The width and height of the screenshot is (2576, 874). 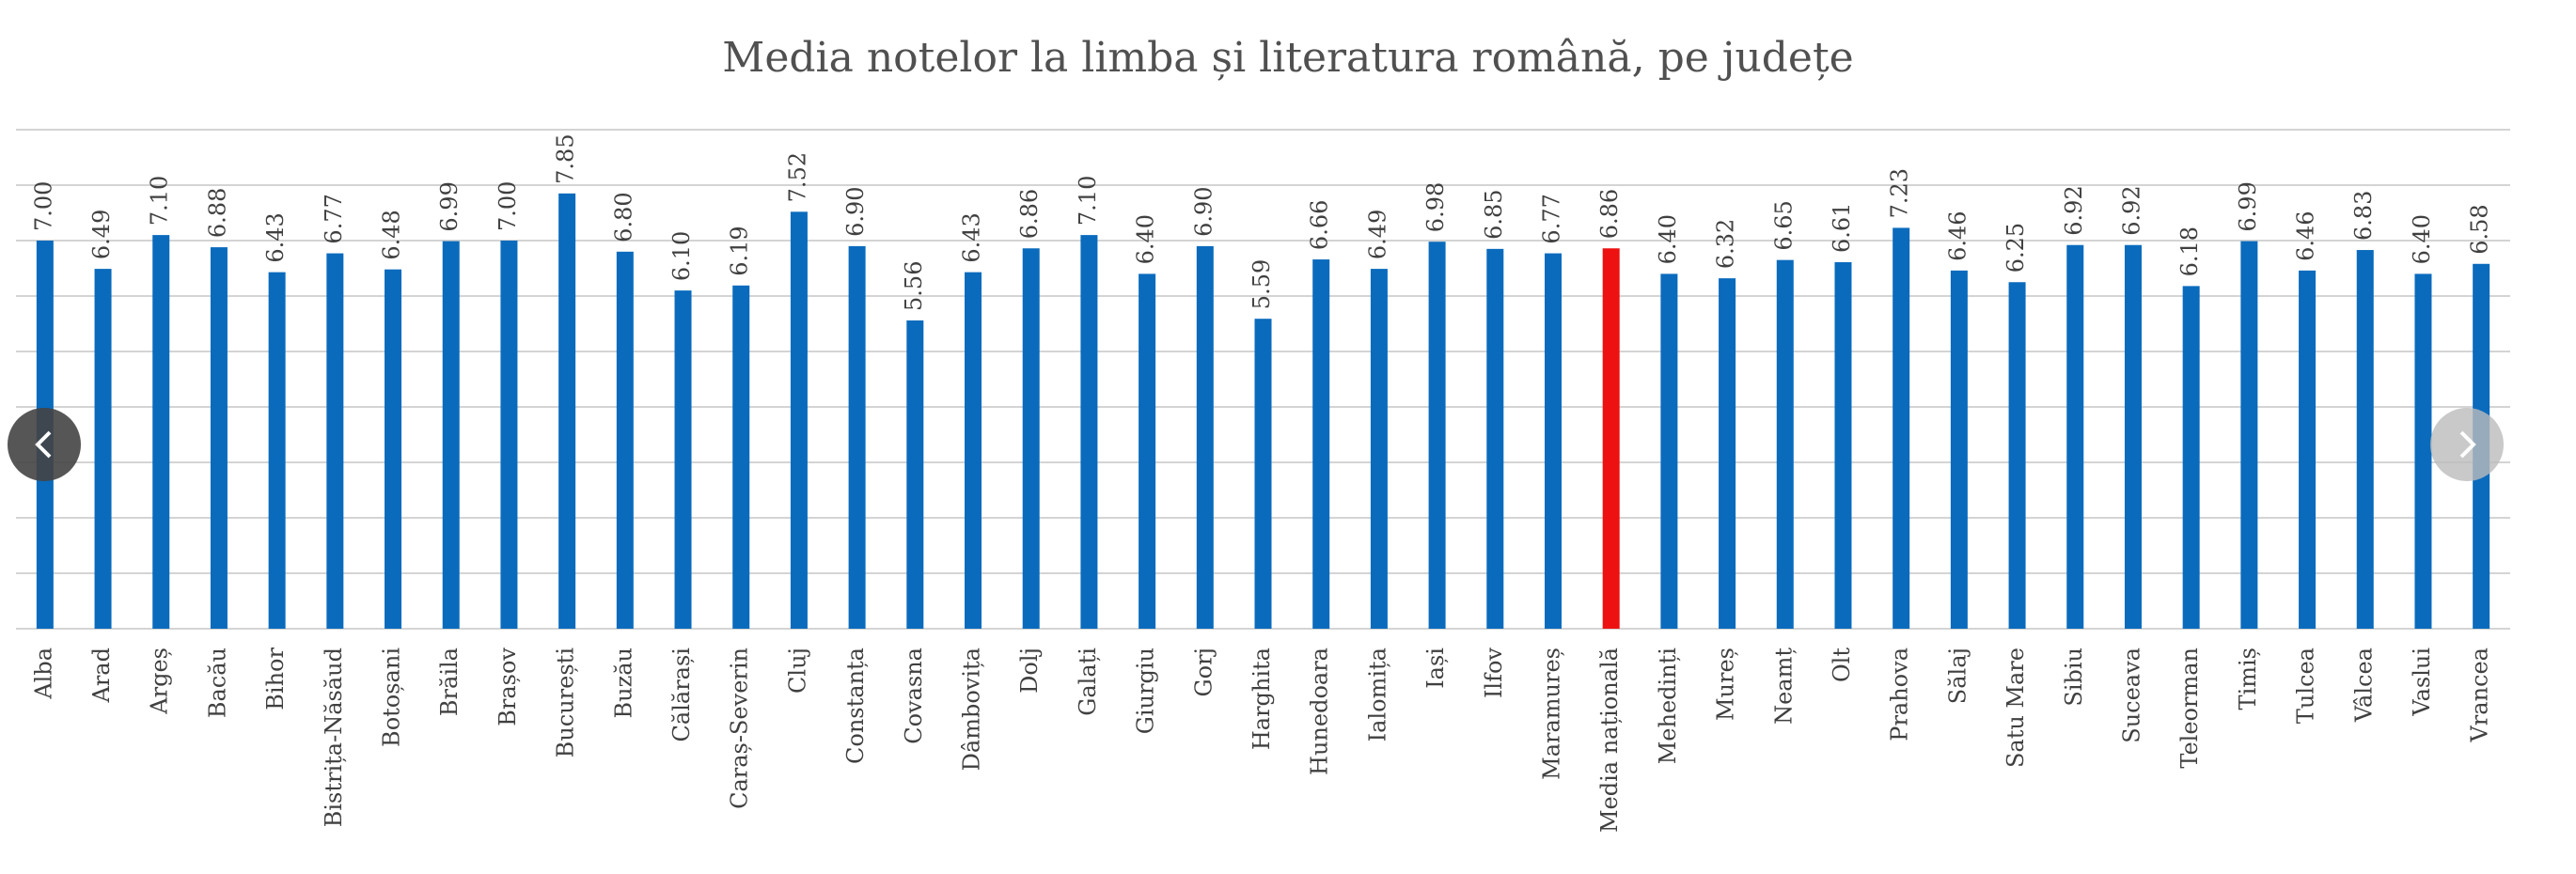 What do you see at coordinates (566, 158) in the screenshot?
I see `data-label: 7.85` at bounding box center [566, 158].